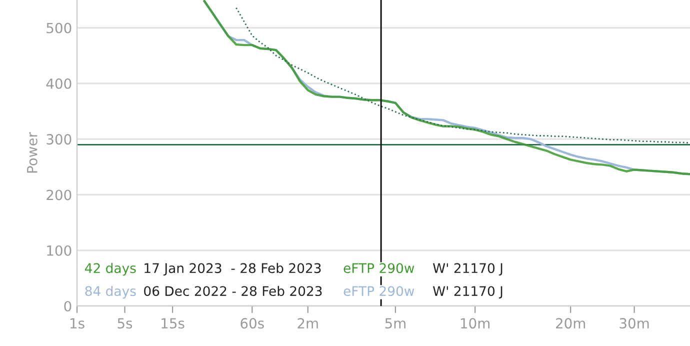  What do you see at coordinates (59, 195) in the screenshot?
I see `y-tick-label: 200` at bounding box center [59, 195].